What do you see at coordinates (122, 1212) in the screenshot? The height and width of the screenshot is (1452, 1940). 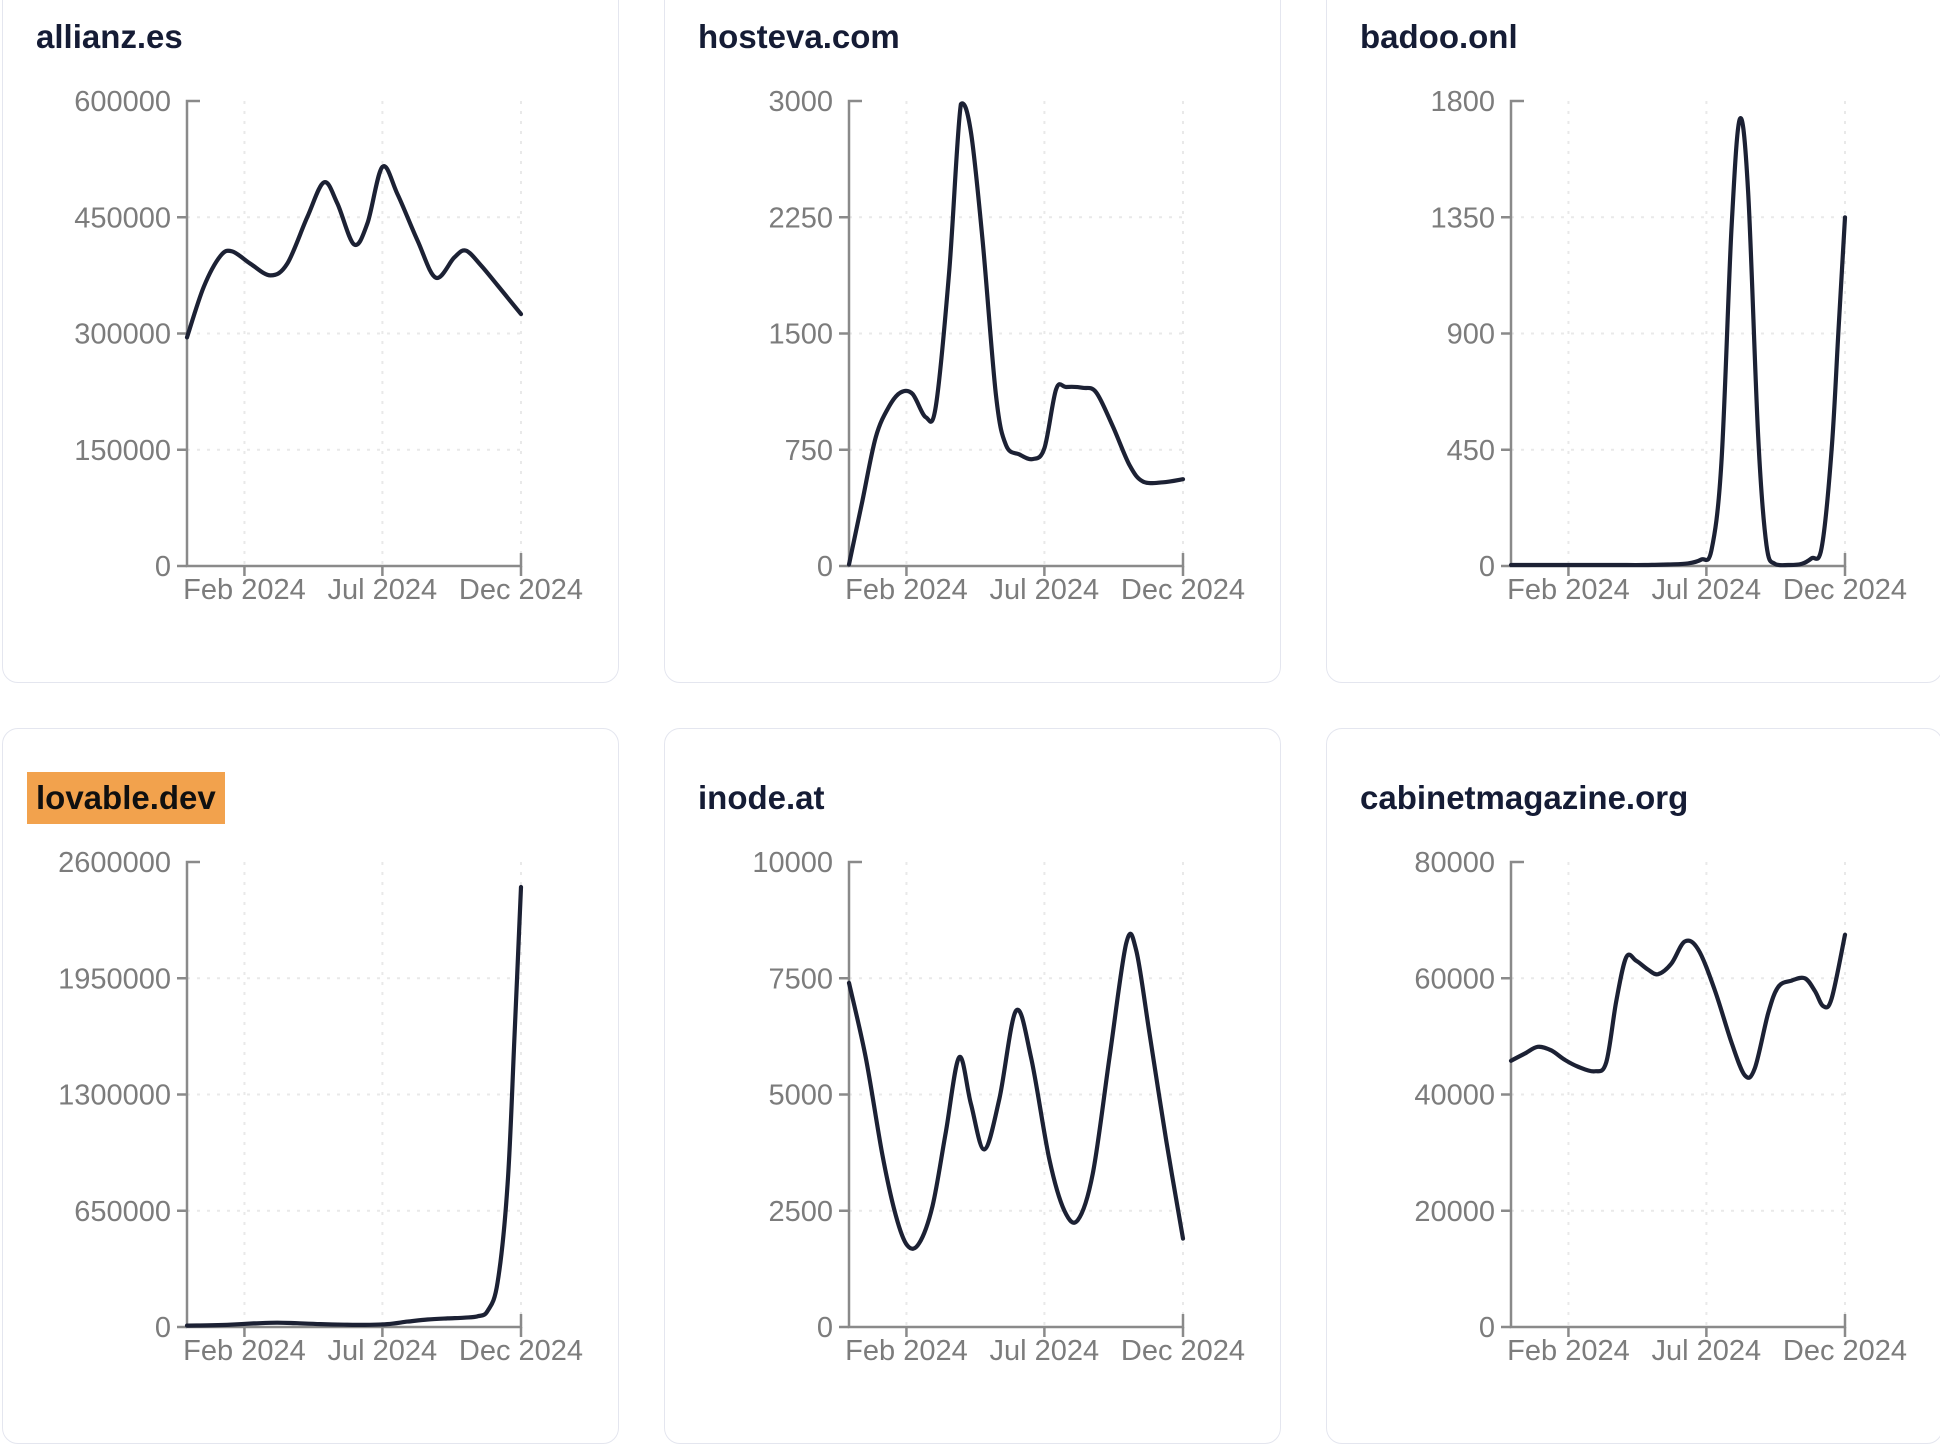 I see `y-tick-label: 650000` at bounding box center [122, 1212].